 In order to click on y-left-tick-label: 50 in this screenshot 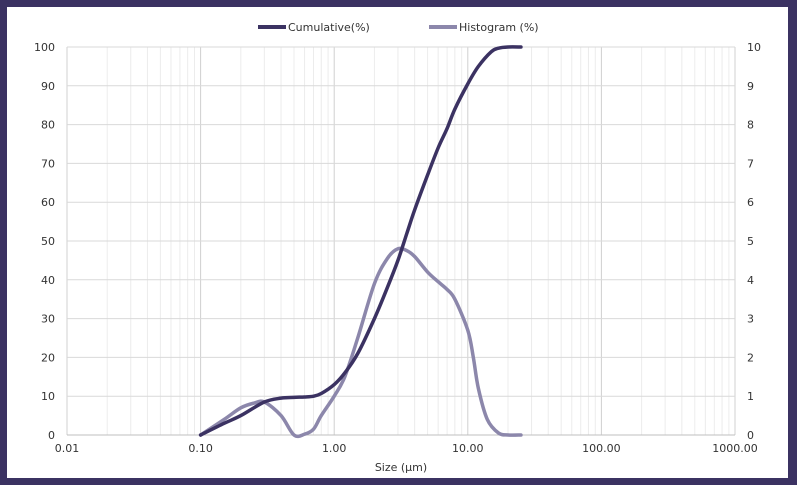, I will do `click(48, 241)`.